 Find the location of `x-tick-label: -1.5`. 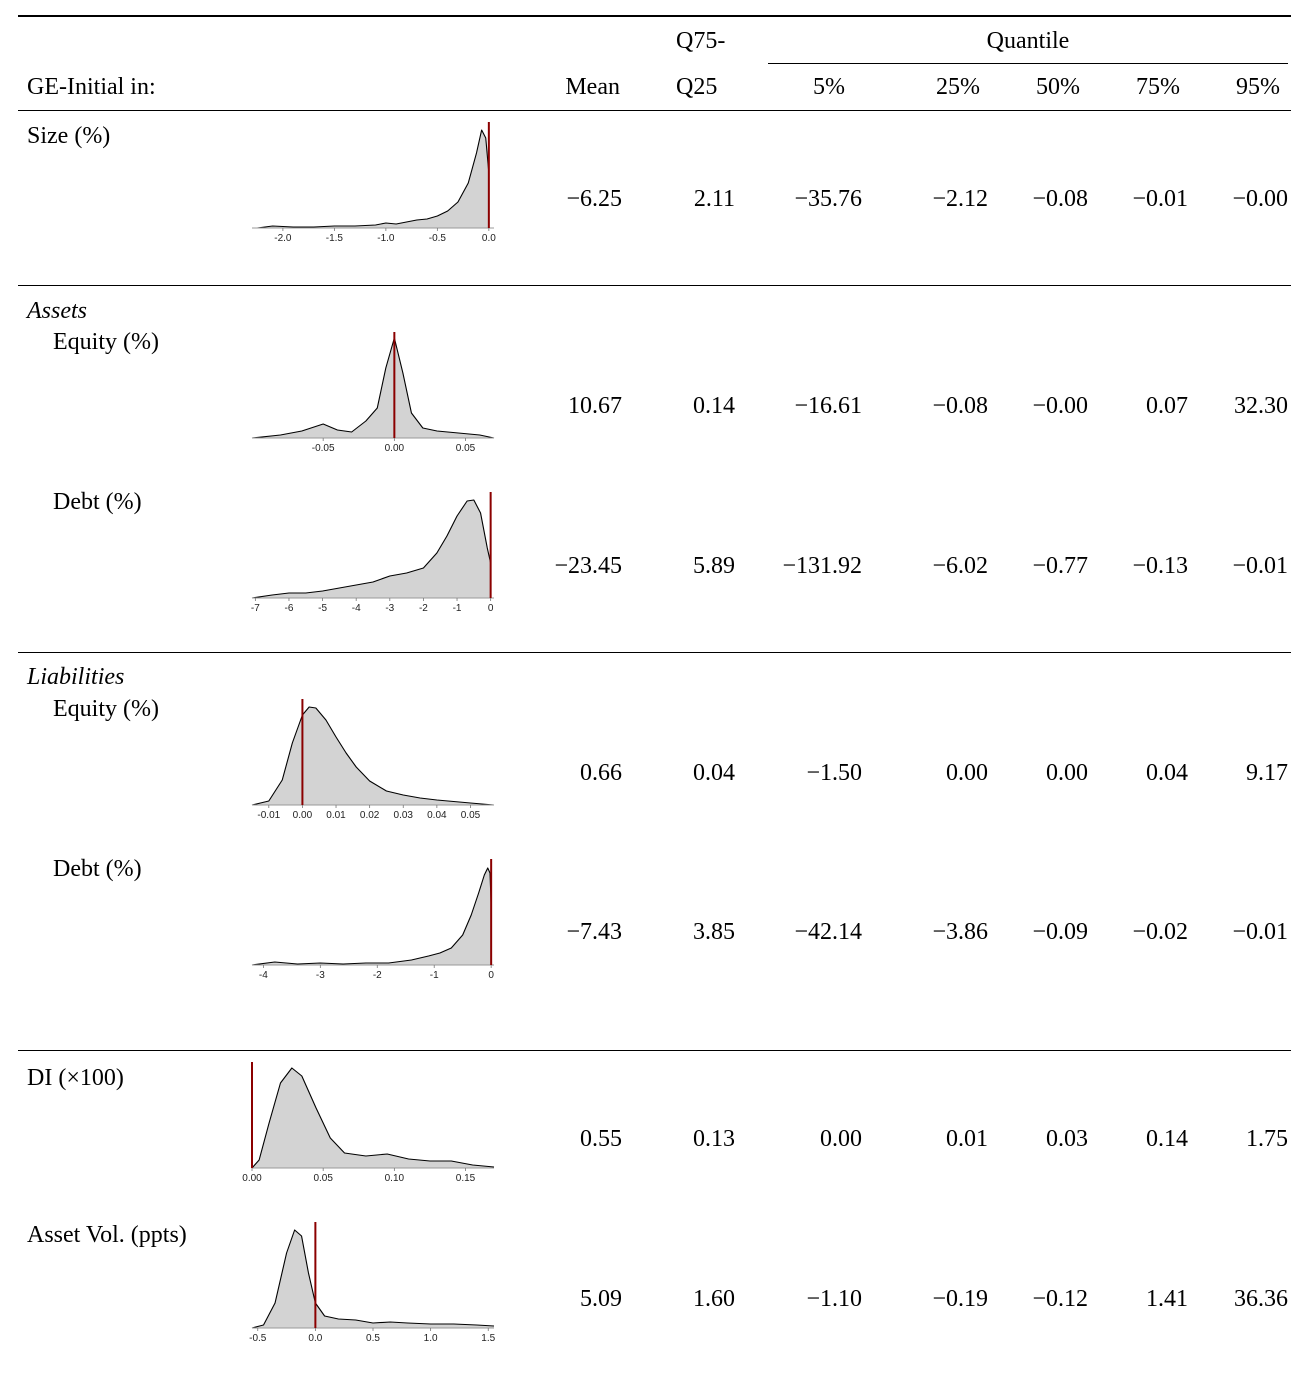

x-tick-label: -1.5 is located at coordinates (335, 238).